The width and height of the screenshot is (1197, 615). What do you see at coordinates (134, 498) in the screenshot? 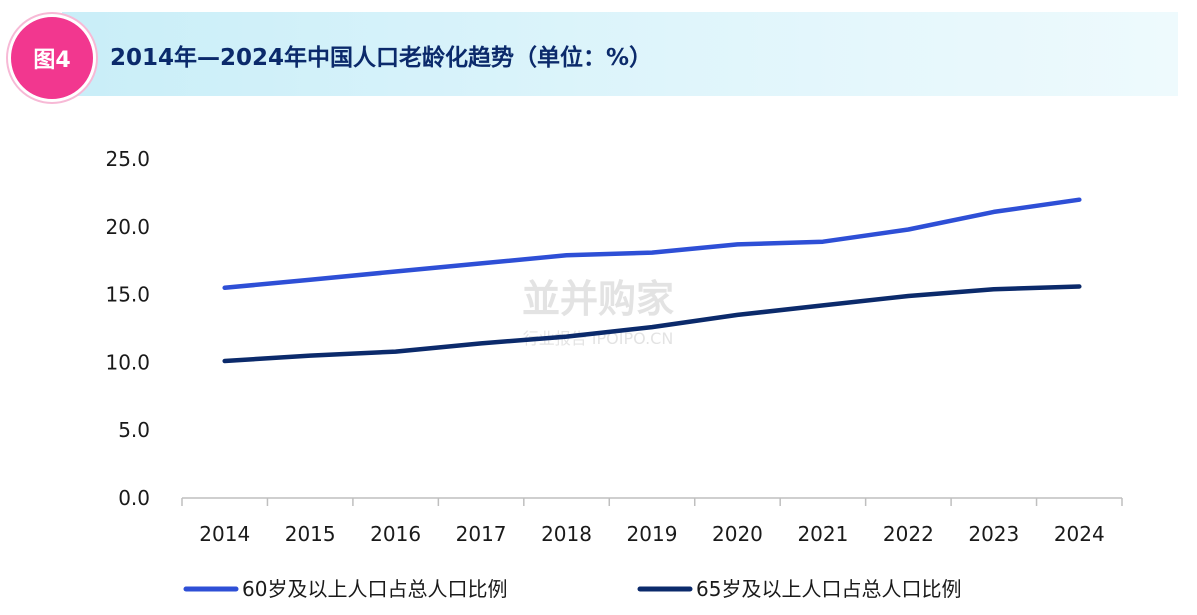
I see `y-tick-label: 0.0` at bounding box center [134, 498].